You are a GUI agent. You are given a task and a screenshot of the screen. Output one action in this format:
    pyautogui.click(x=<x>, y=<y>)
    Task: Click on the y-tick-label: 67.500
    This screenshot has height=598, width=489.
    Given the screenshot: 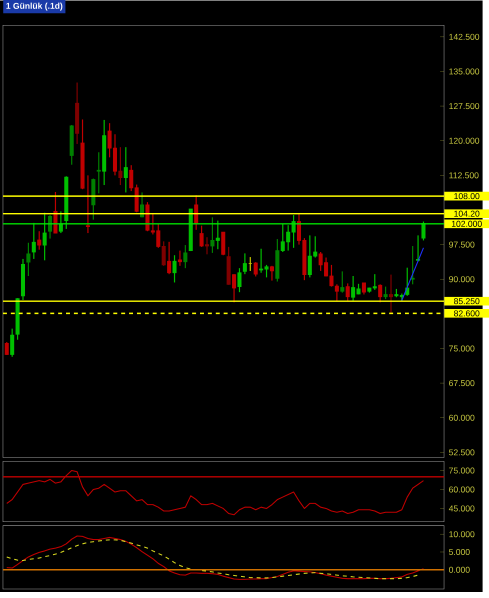 What is the action you would take?
    pyautogui.click(x=461, y=383)
    